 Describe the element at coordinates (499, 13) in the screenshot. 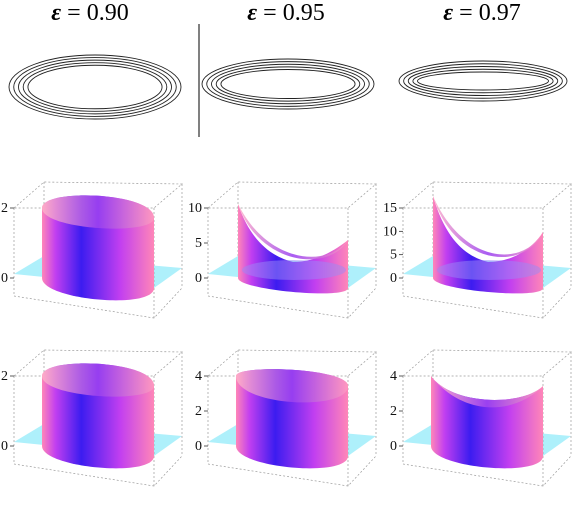

I see `epsilon-value: 0.97` at that location.